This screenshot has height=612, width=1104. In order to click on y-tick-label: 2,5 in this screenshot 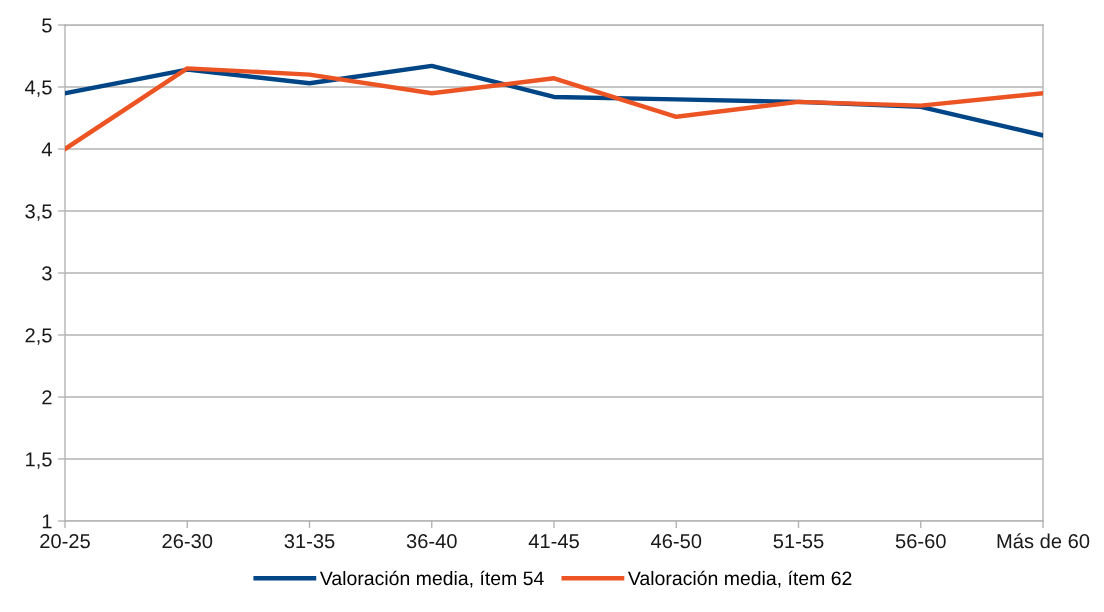, I will do `click(38, 336)`.